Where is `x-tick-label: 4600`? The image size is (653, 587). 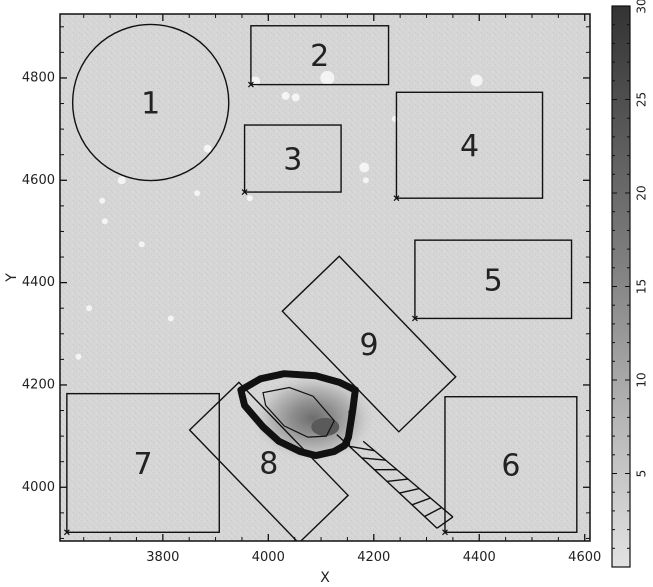 x-tick-label: 4600 is located at coordinates (584, 557).